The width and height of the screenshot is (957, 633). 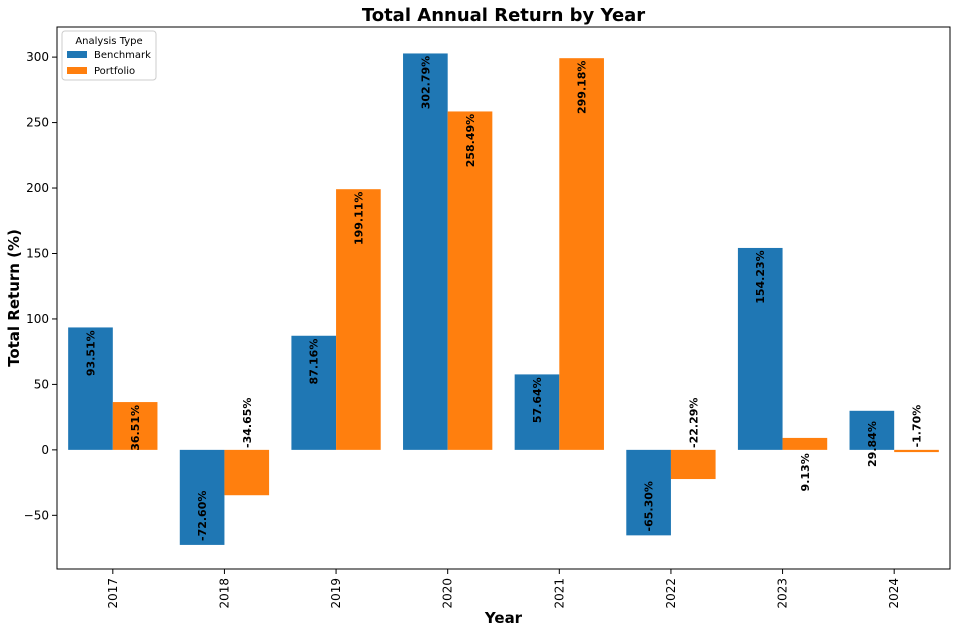 What do you see at coordinates (470, 280) in the screenshot?
I see `bar-portfolio-2020` at bounding box center [470, 280].